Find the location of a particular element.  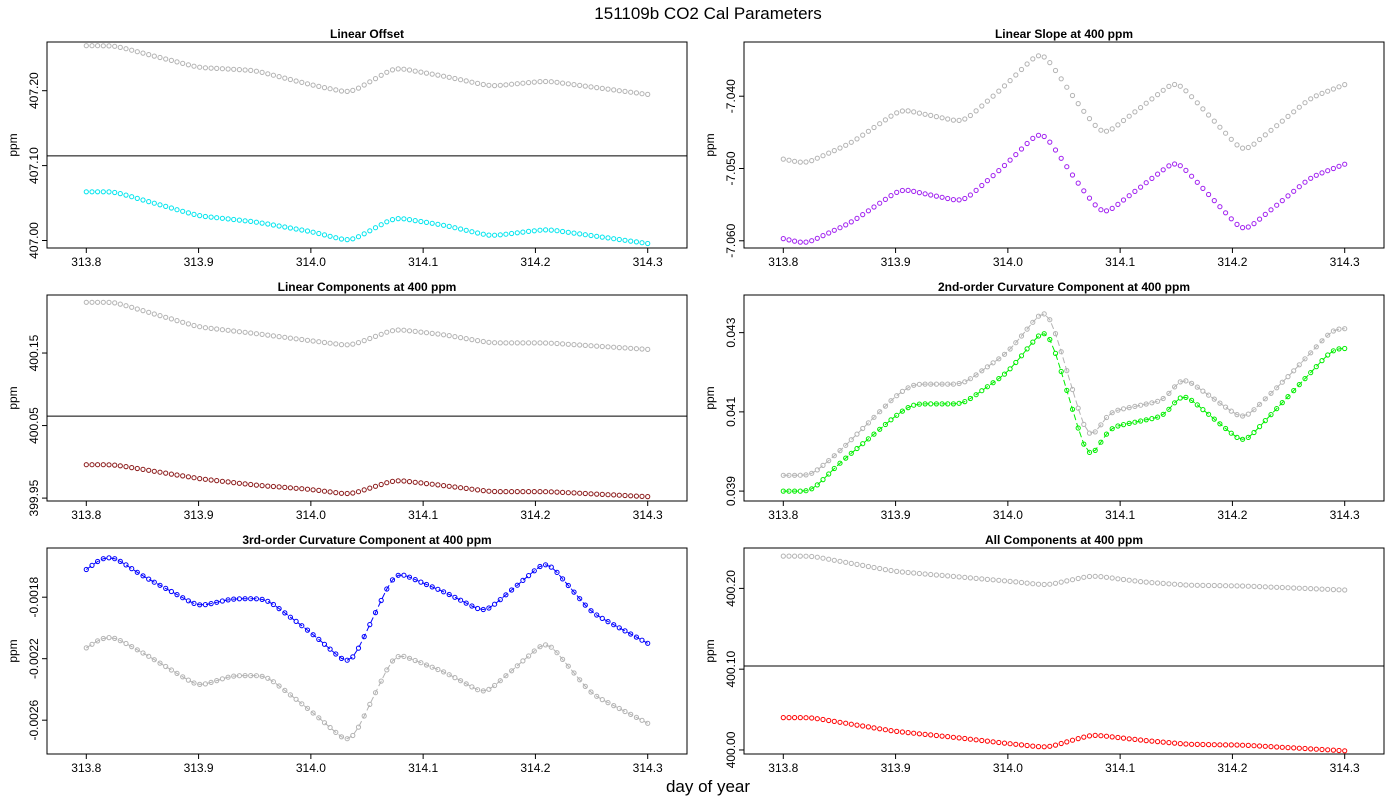

x-tick-label: 313.8 is located at coordinates (86, 768).